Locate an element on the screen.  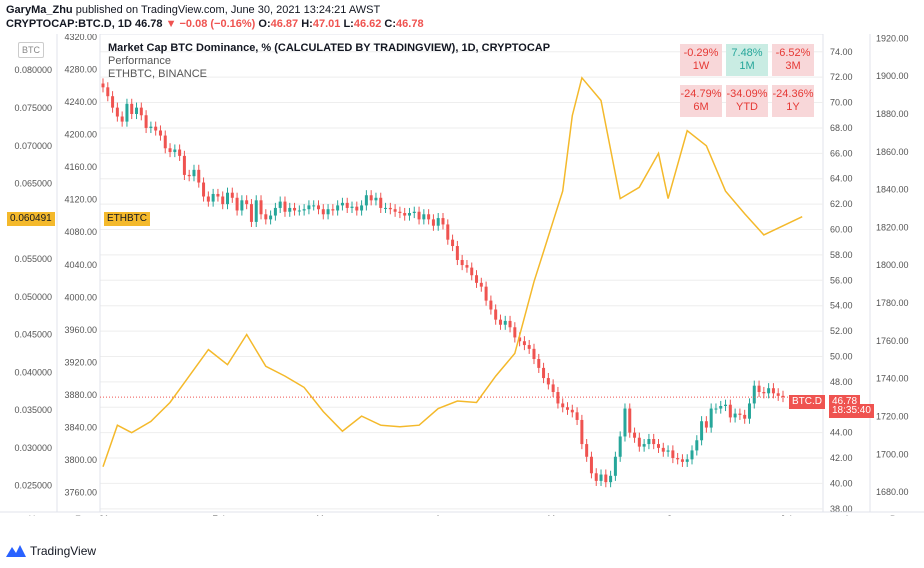
ethbtc-axis-tick: 0.075000 is located at coordinates (33, 108).